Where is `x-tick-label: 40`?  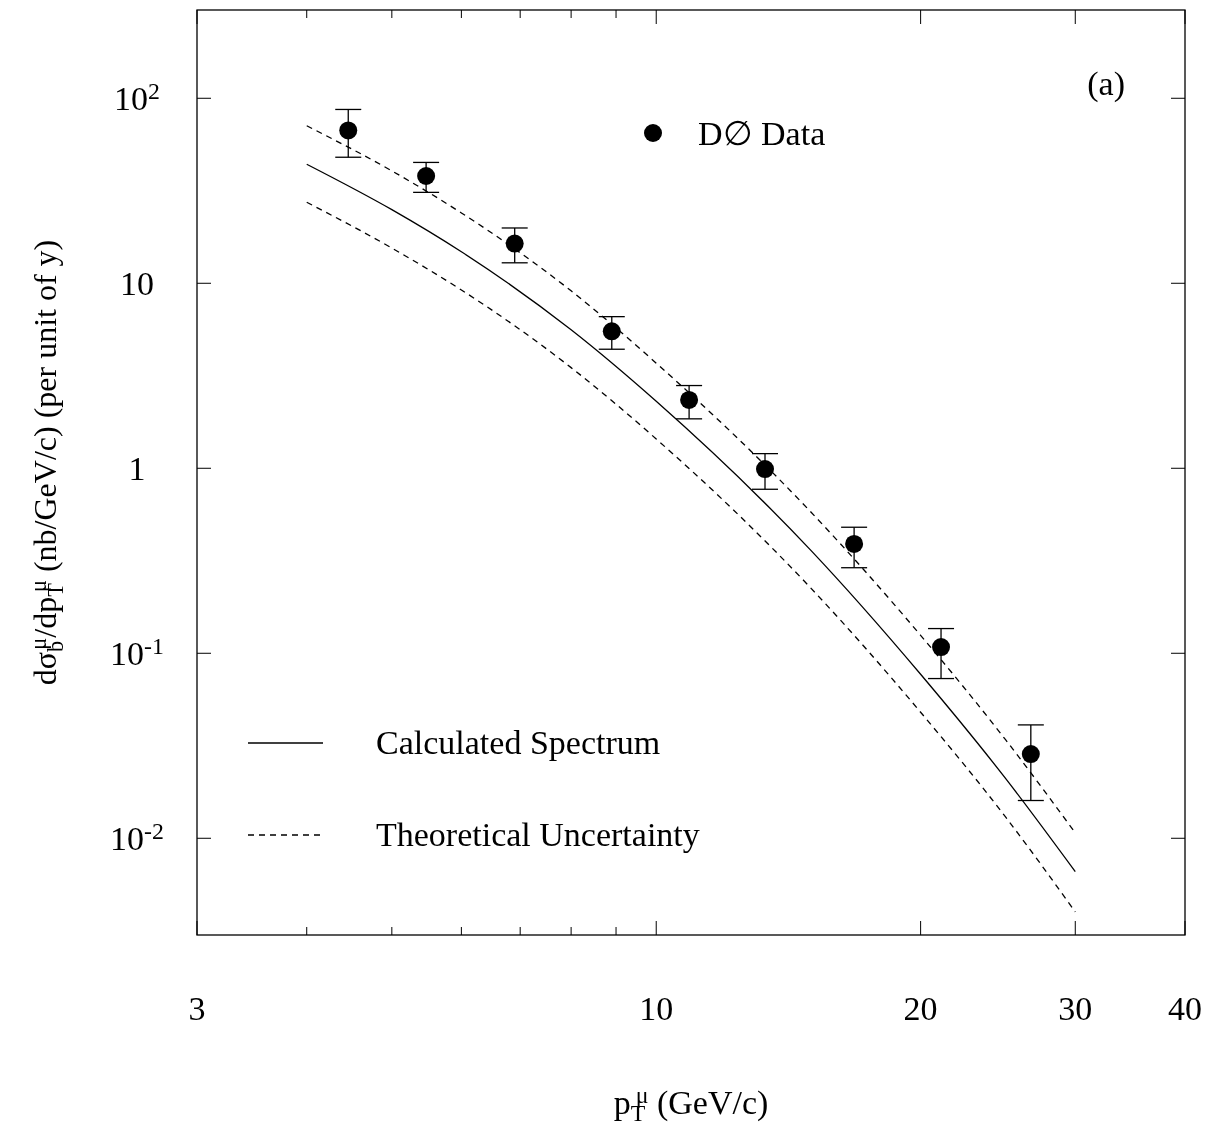 x-tick-label: 40 is located at coordinates (1185, 1008).